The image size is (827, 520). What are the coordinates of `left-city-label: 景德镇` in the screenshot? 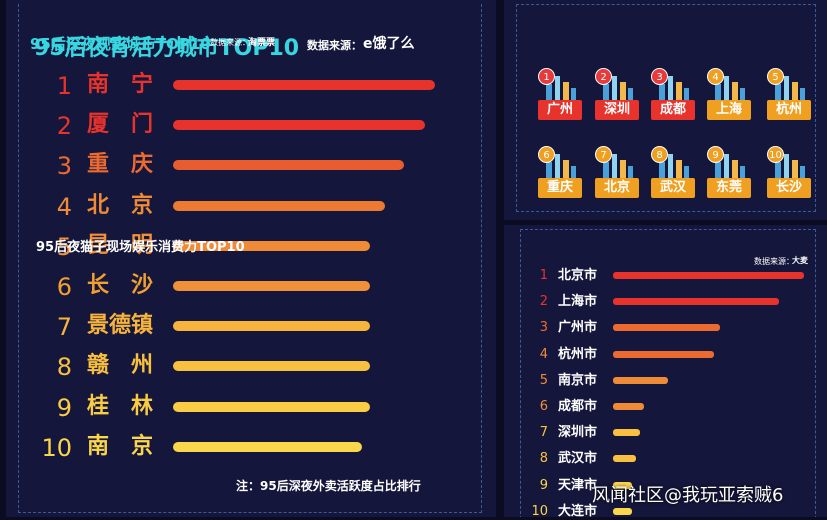 It's located at (120, 326).